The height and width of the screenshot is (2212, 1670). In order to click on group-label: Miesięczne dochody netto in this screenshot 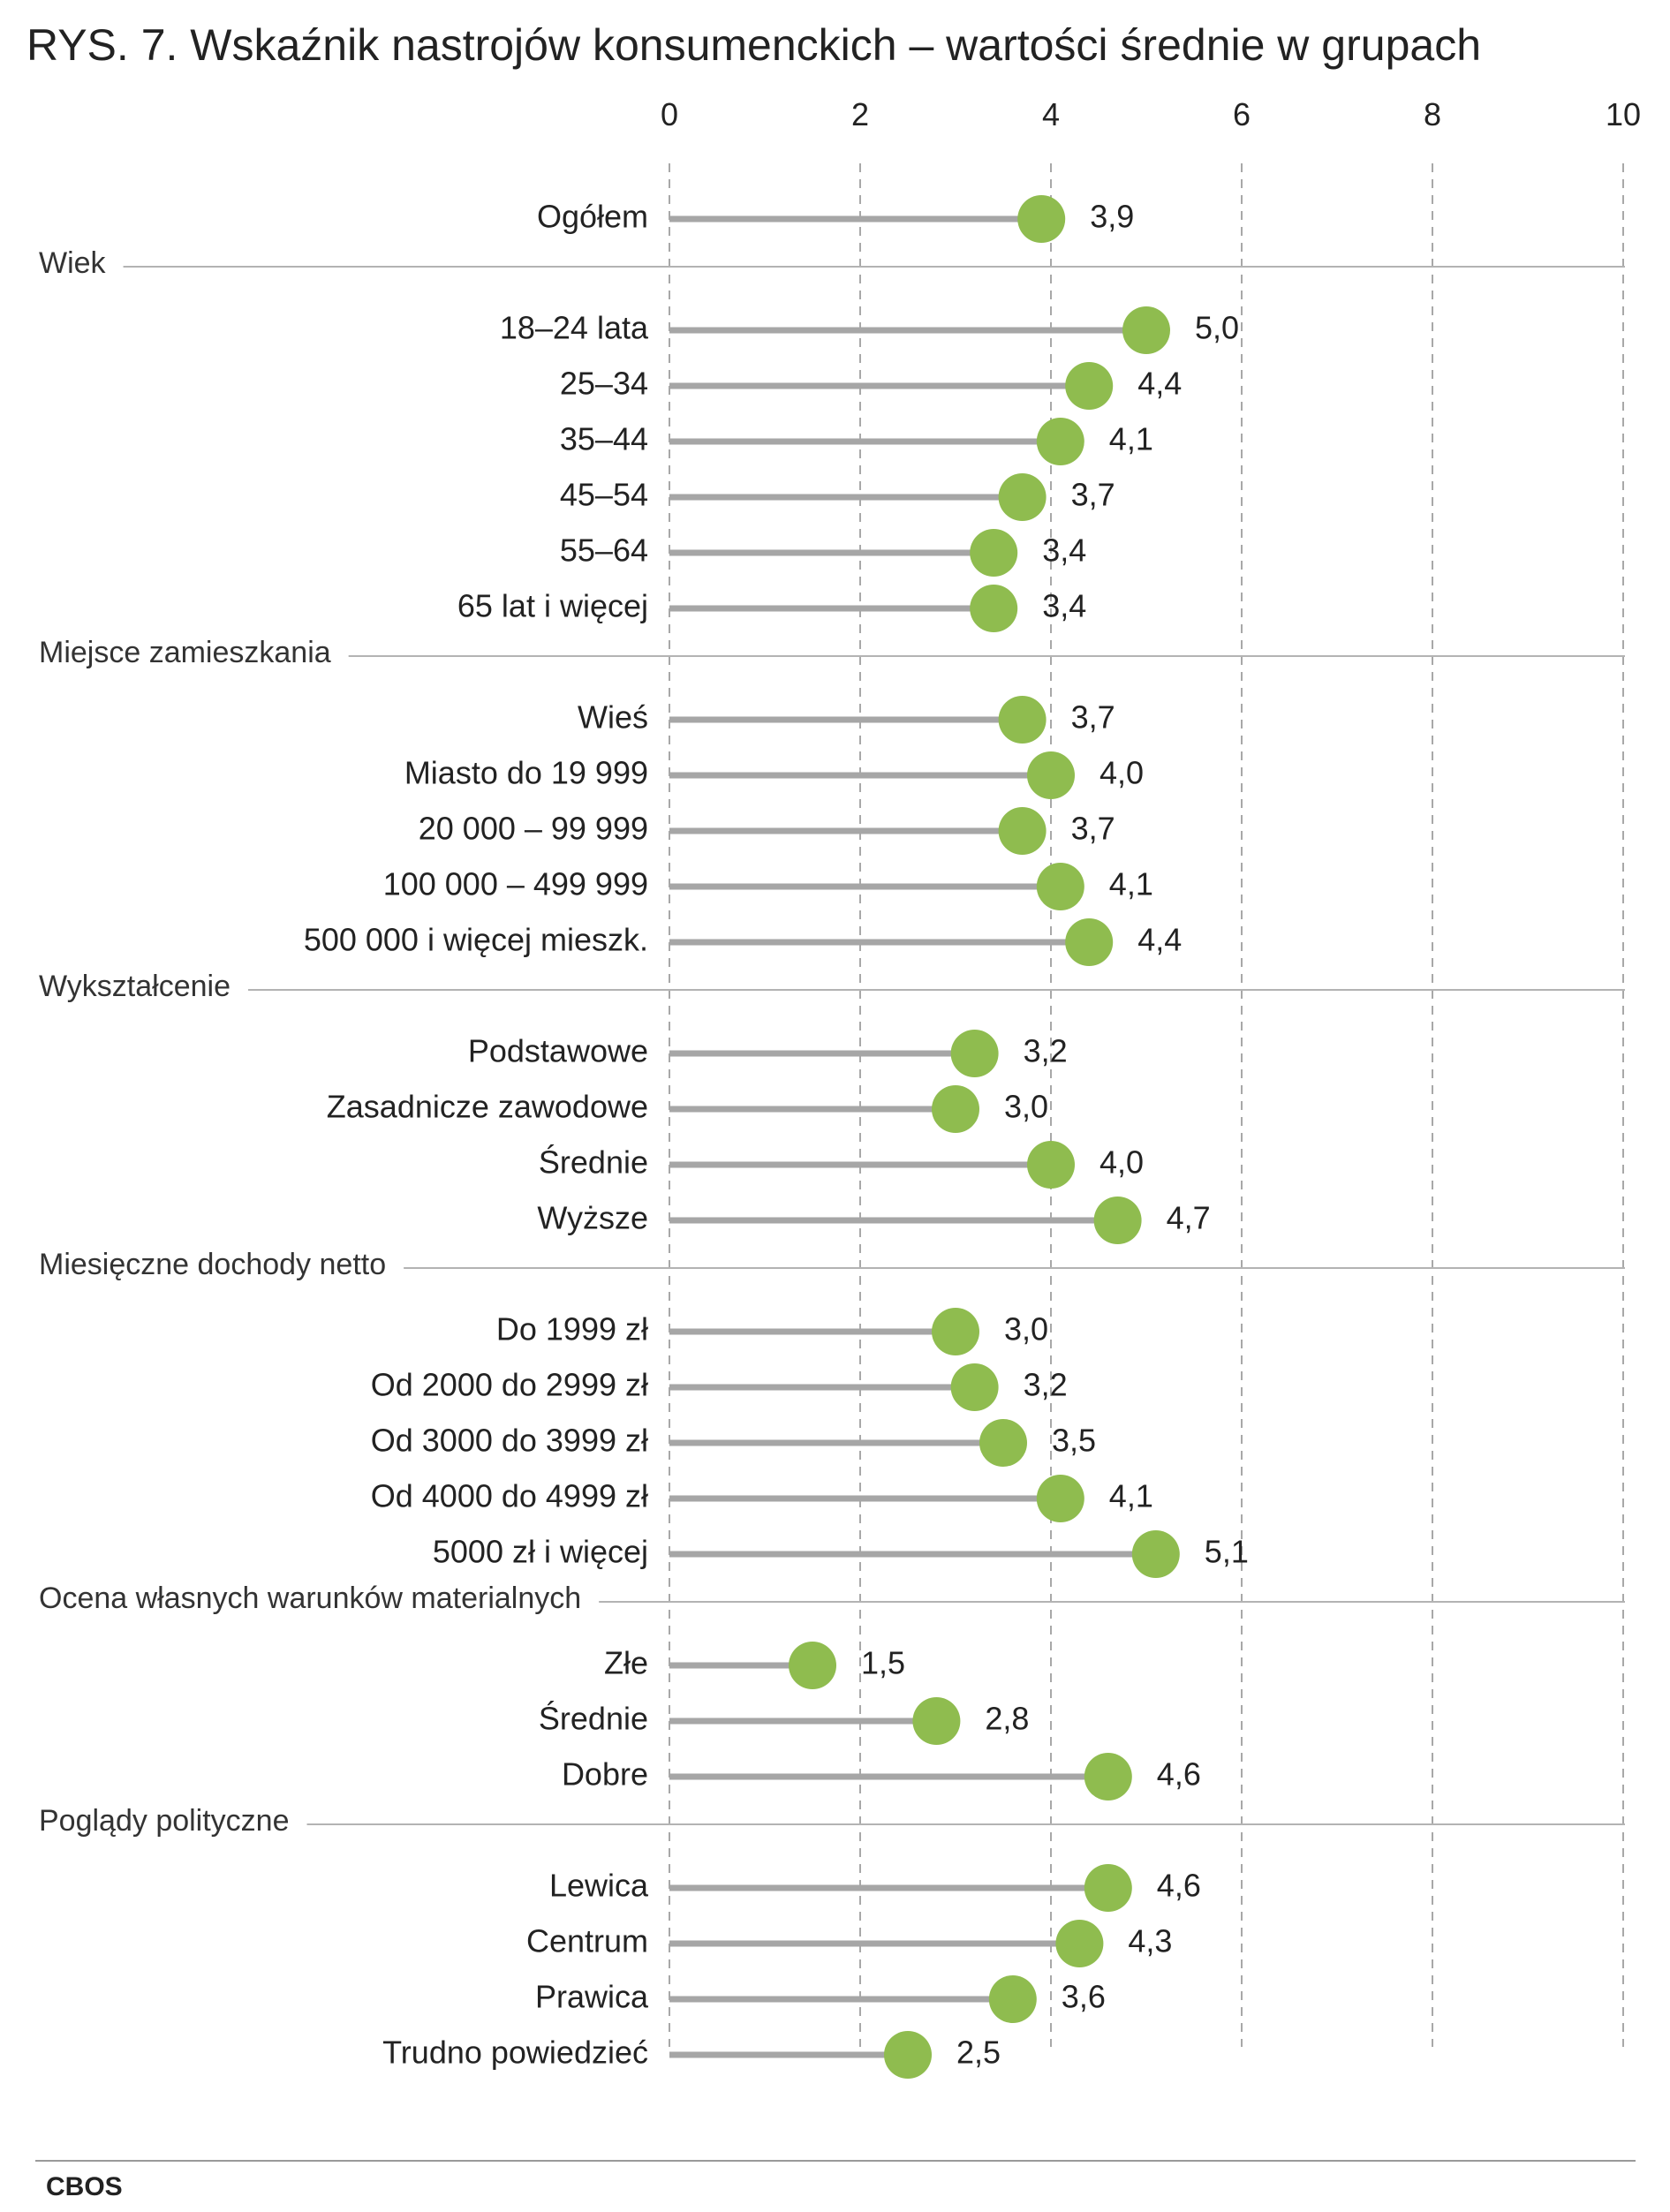, I will do `click(212, 1264)`.